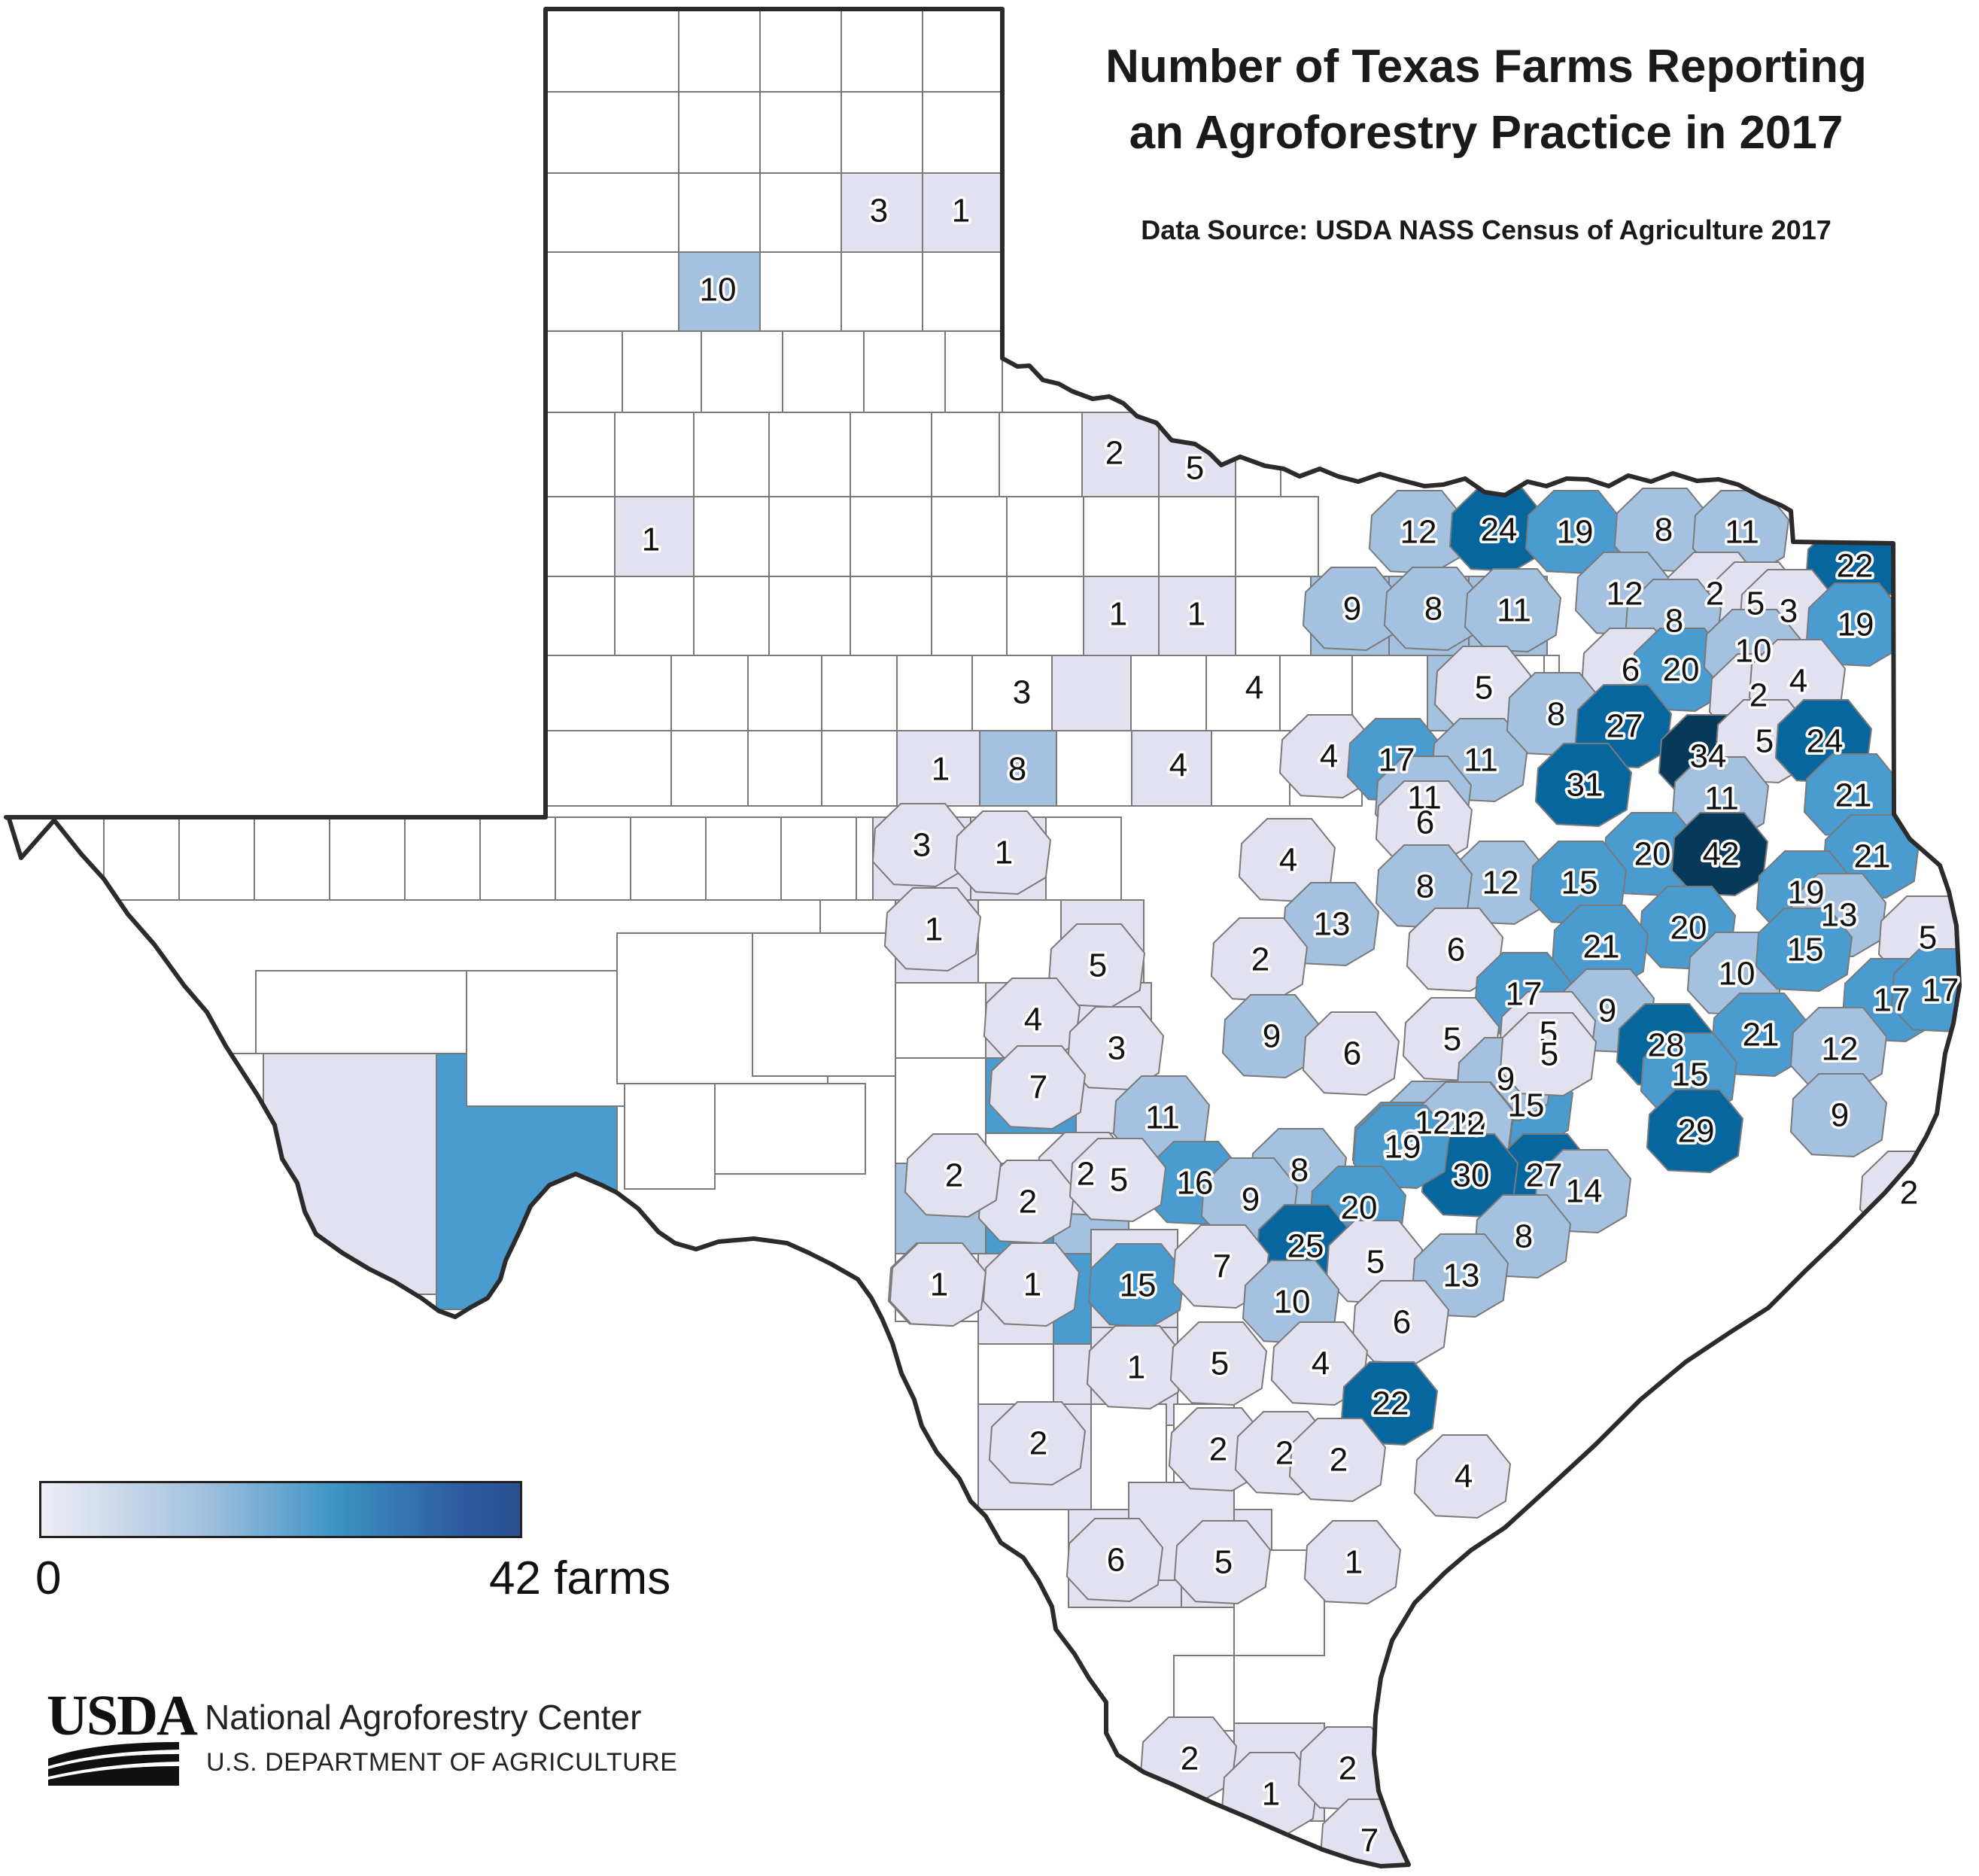 Image resolution: width=1979 pixels, height=1876 pixels. I want to click on usda-hills-icon, so click(113, 1764).